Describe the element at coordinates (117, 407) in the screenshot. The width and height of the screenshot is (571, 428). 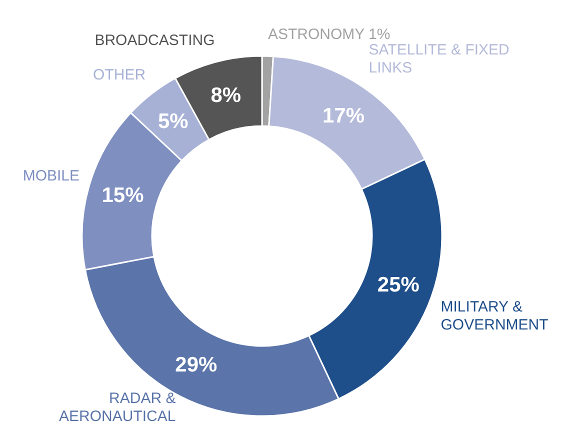
I see `slice-label: RADAR & AERONAUTICAL` at that location.